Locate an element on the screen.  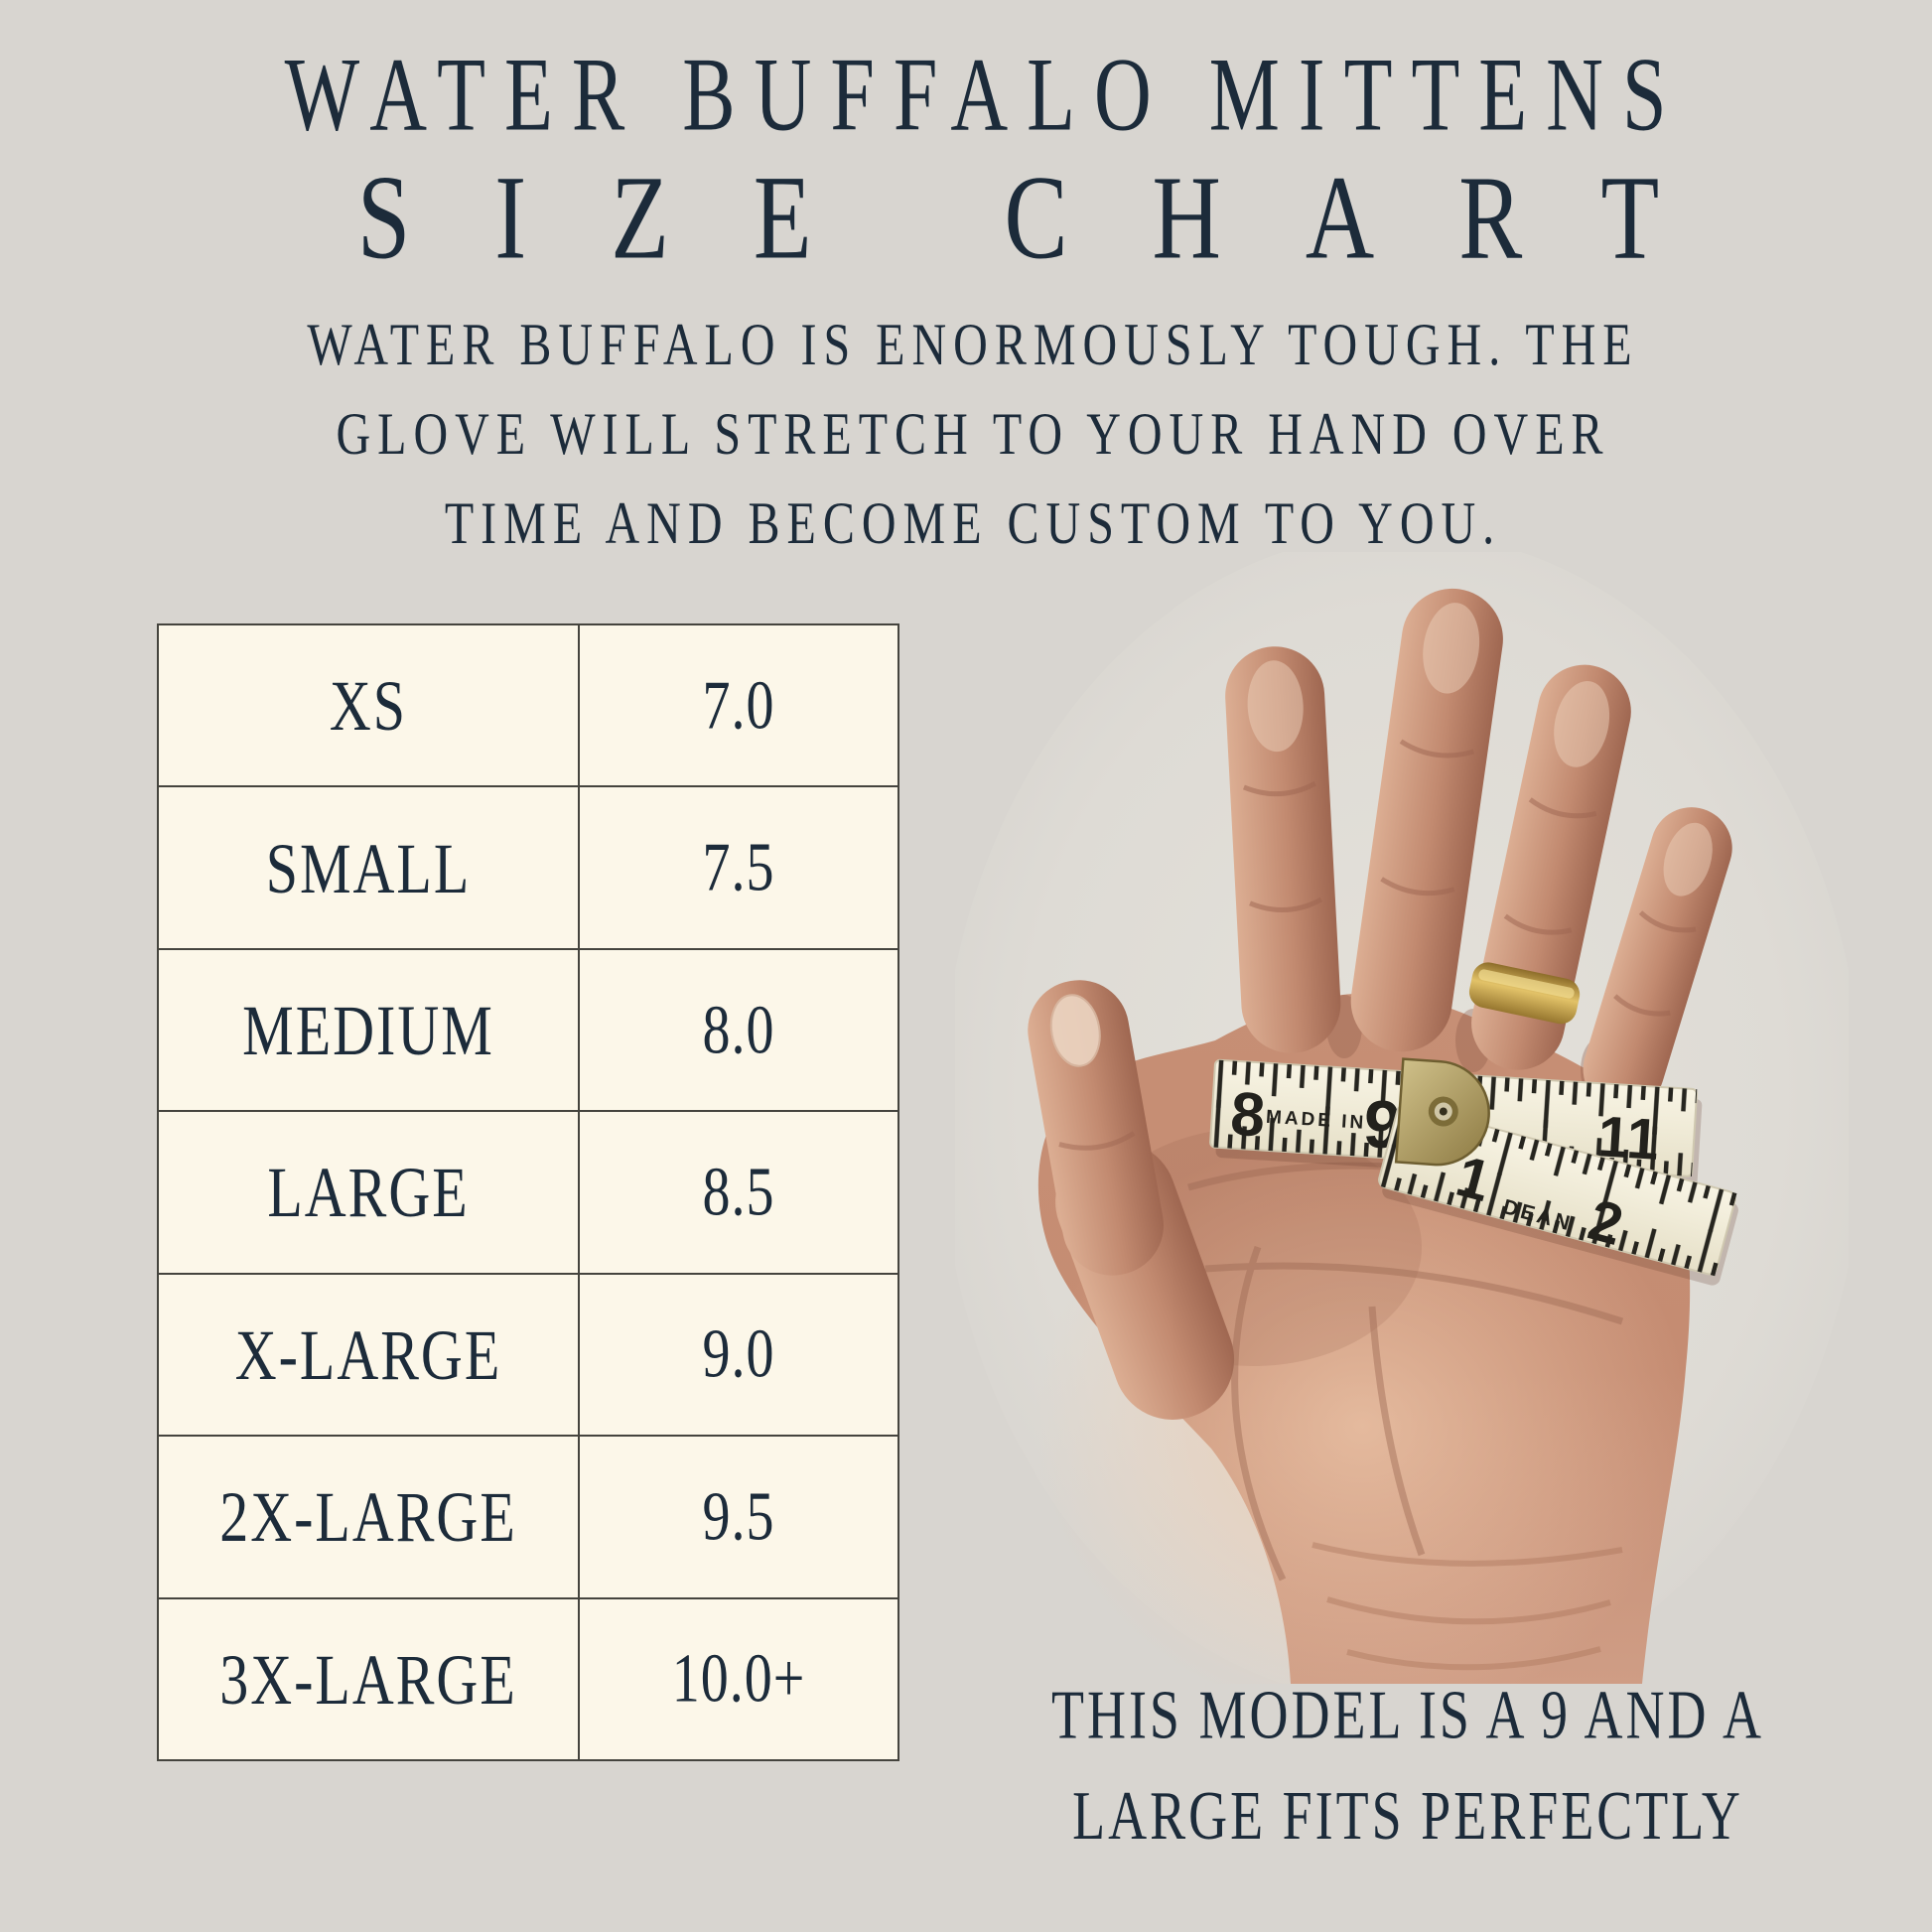
brass-clasp is located at coordinates (1442, 1112).